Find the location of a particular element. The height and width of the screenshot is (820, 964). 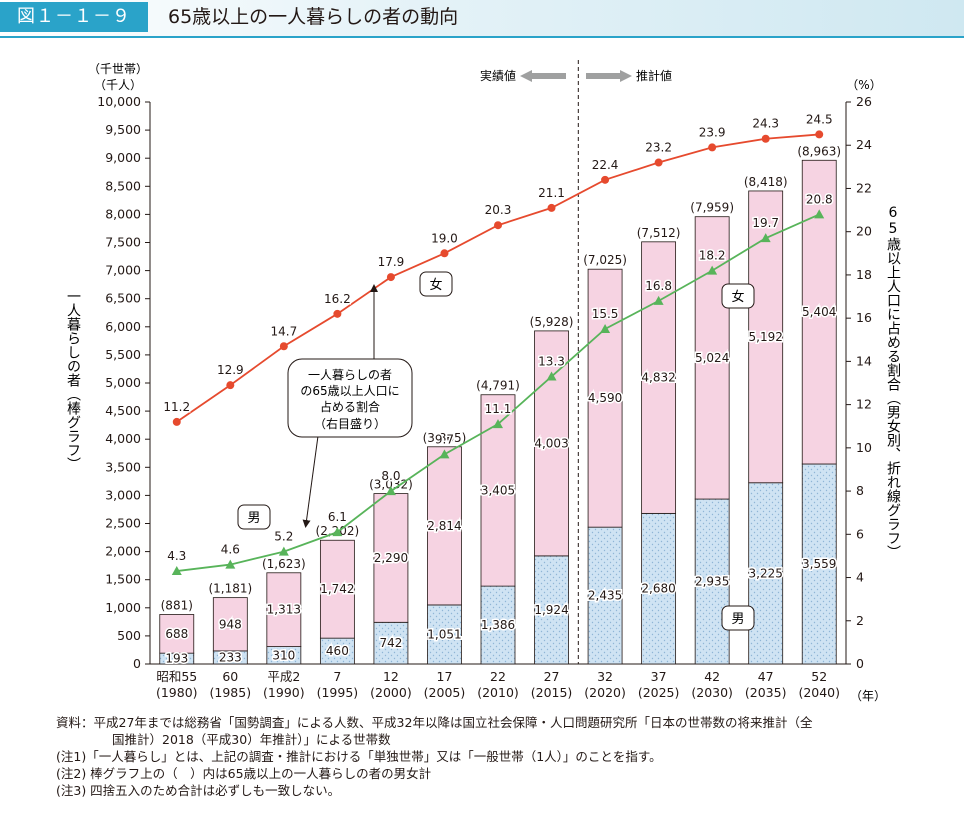

bar-female-label: 688 is located at coordinates (176, 634).